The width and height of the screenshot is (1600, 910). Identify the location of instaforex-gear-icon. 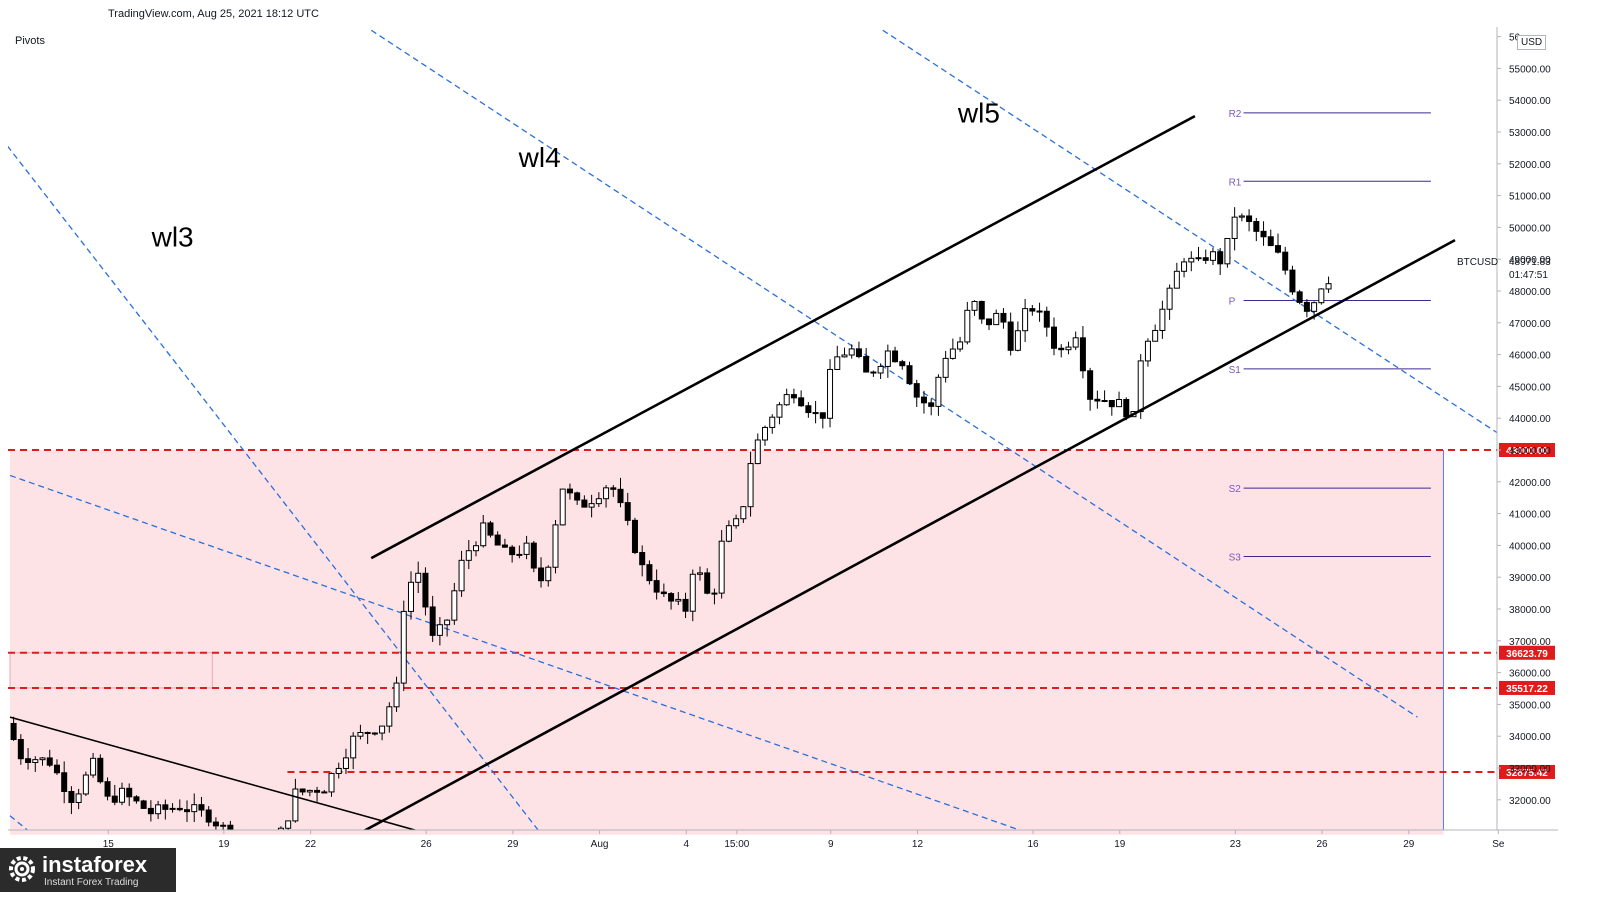
(22, 869).